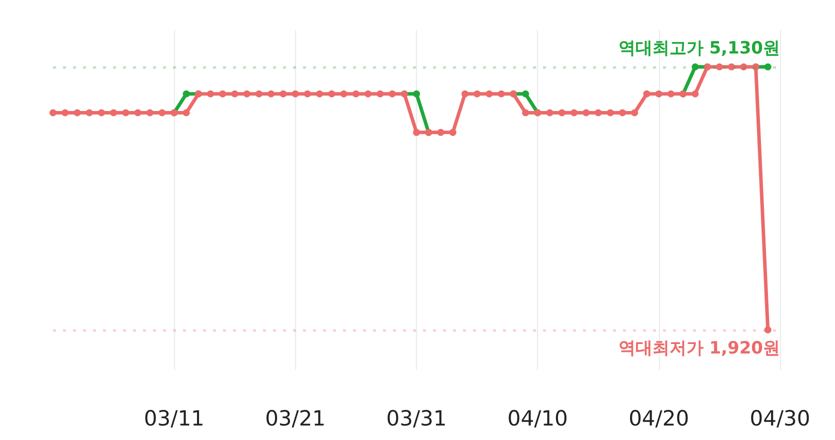 The height and width of the screenshot is (440, 835). What do you see at coordinates (174, 418) in the screenshot?
I see `x-tick-label: 03/11` at bounding box center [174, 418].